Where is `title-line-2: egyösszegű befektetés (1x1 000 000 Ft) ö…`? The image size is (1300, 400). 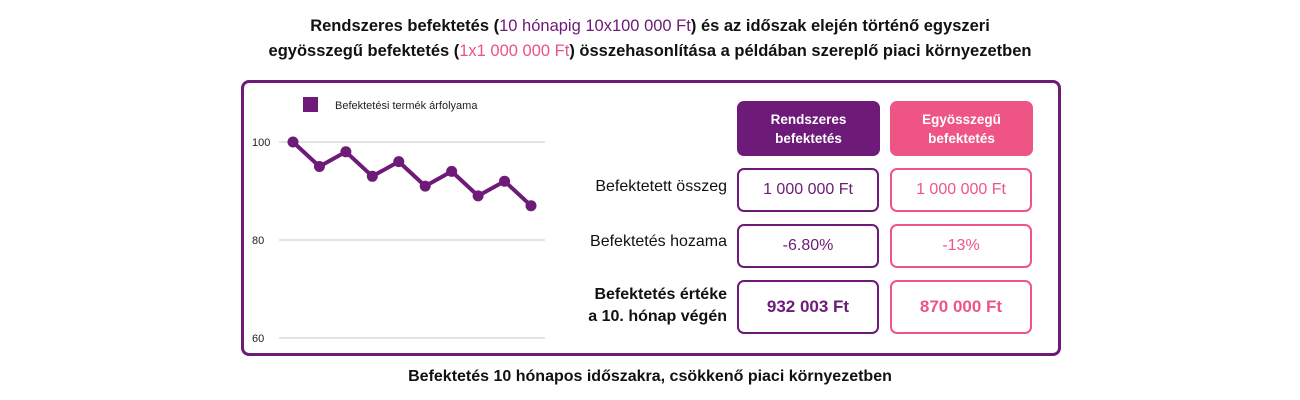
title-line-2: egyösszegű befektetés (1x1 000 000 Ft) ö… is located at coordinates (650, 51).